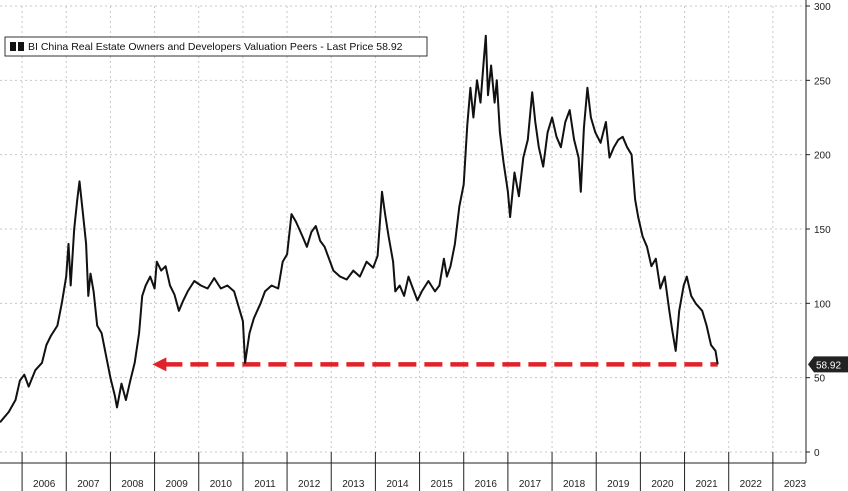 Image resolution: width=848 pixels, height=491 pixels. I want to click on y-tick-label: 300, so click(822, 7).